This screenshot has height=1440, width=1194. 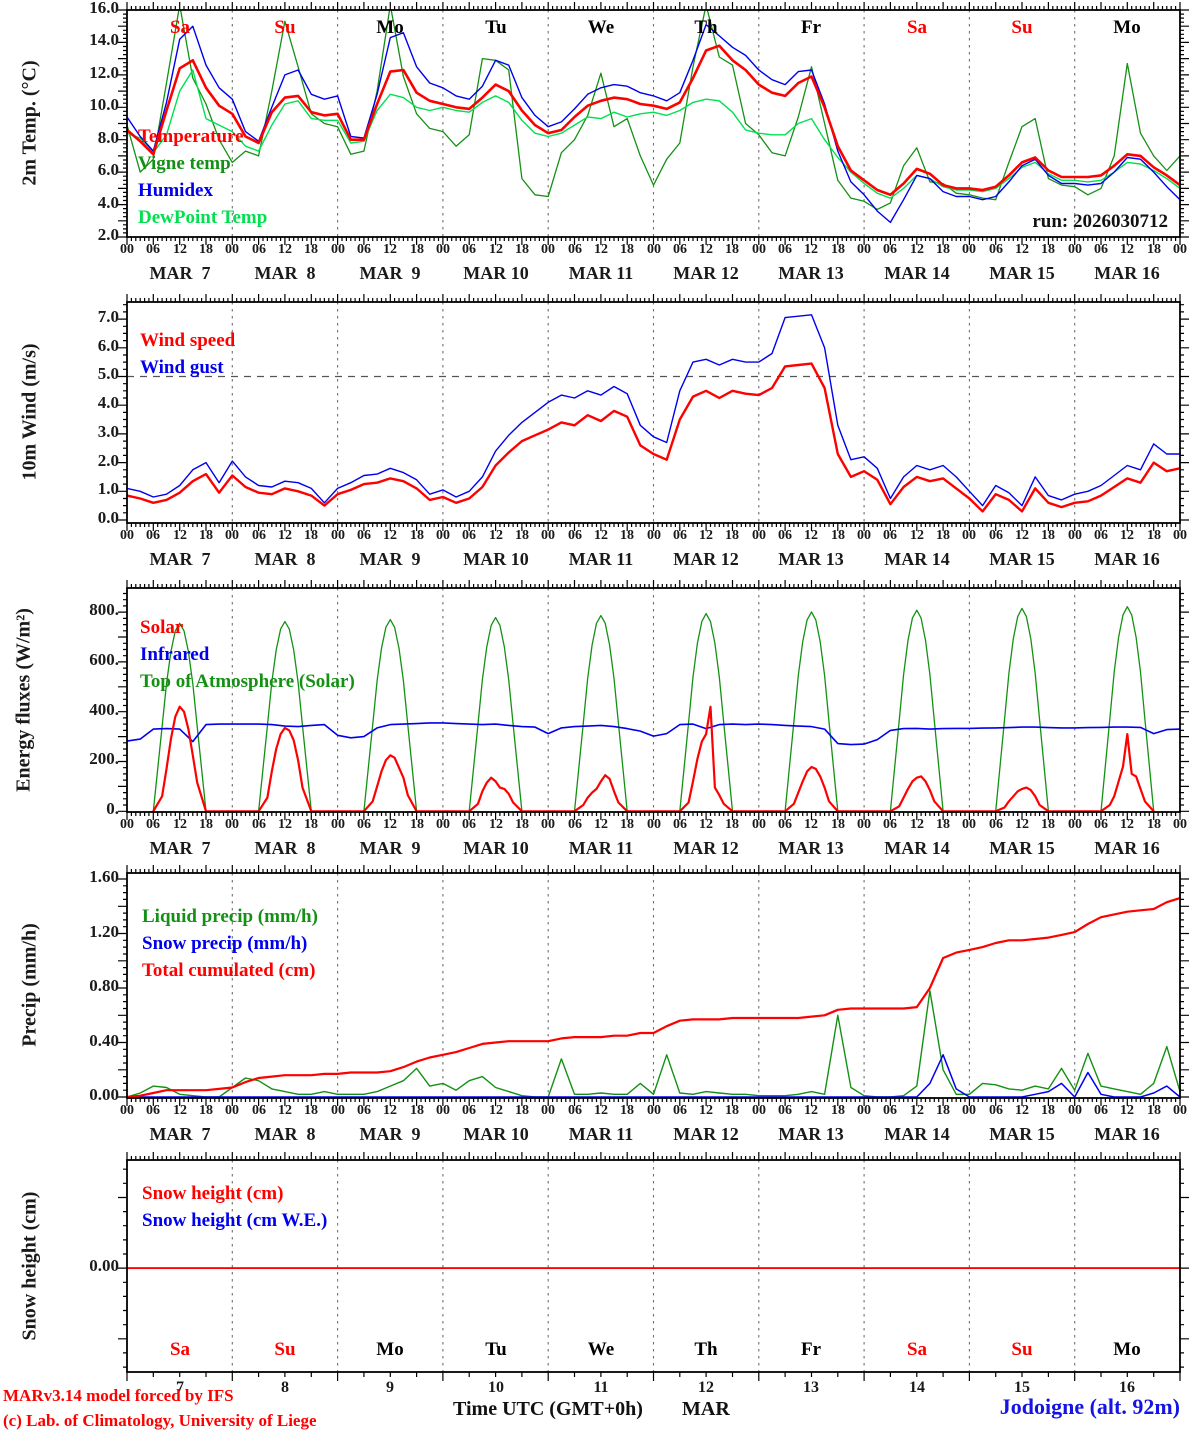 I want to click on y-tick-label: 2.0, so click(x=108, y=460).